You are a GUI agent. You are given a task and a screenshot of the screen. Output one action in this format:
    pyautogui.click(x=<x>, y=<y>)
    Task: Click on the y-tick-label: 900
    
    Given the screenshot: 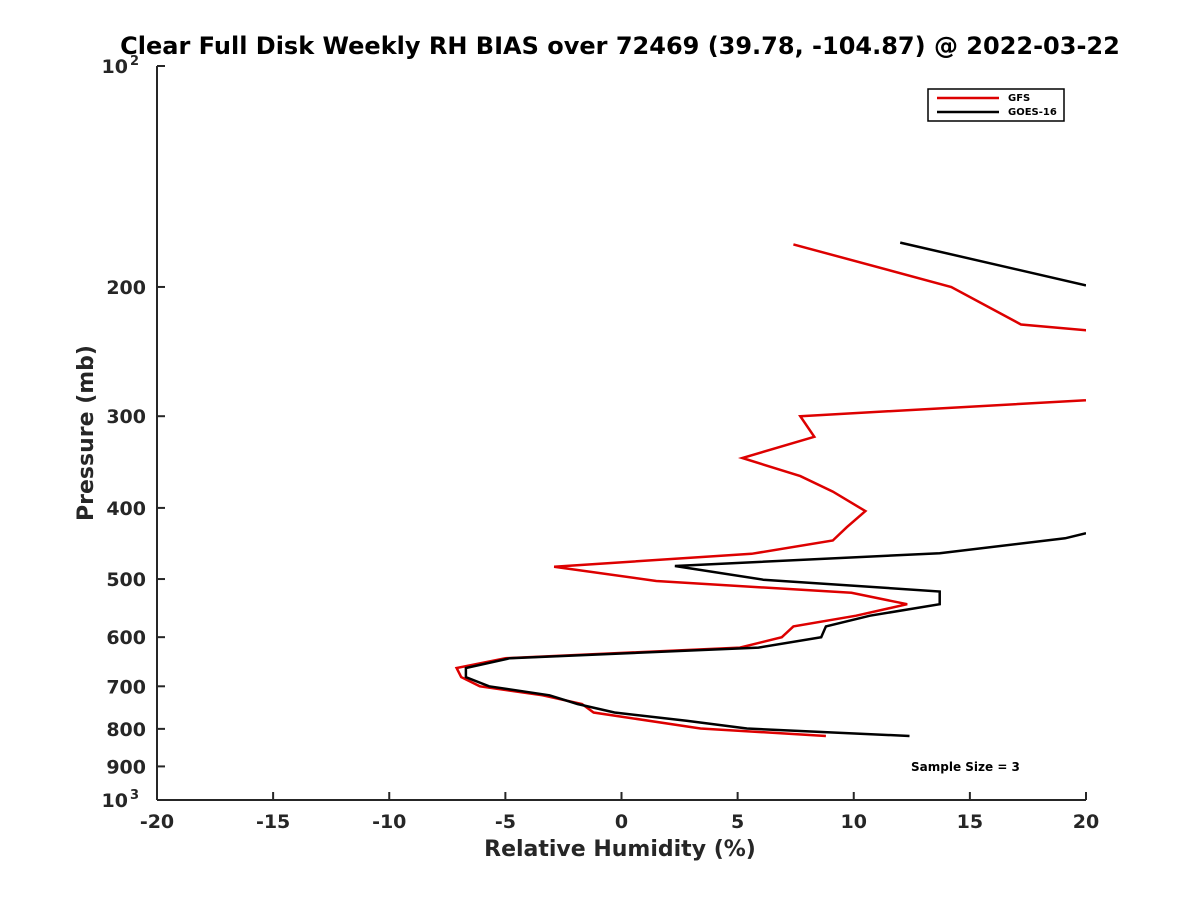 What is the action you would take?
    pyautogui.click(x=126, y=767)
    